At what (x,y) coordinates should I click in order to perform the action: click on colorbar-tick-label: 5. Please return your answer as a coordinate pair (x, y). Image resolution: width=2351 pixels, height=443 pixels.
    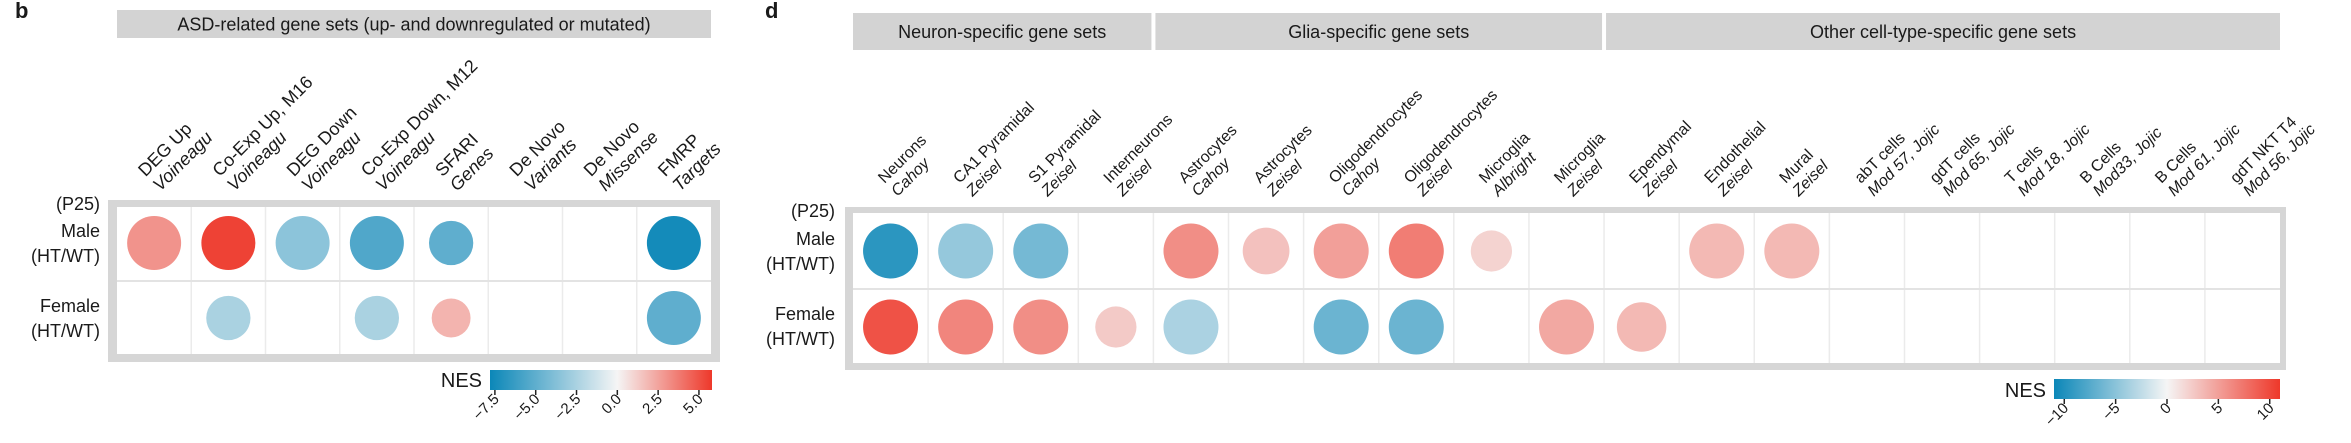
    Looking at the image, I should click on (2217, 409).